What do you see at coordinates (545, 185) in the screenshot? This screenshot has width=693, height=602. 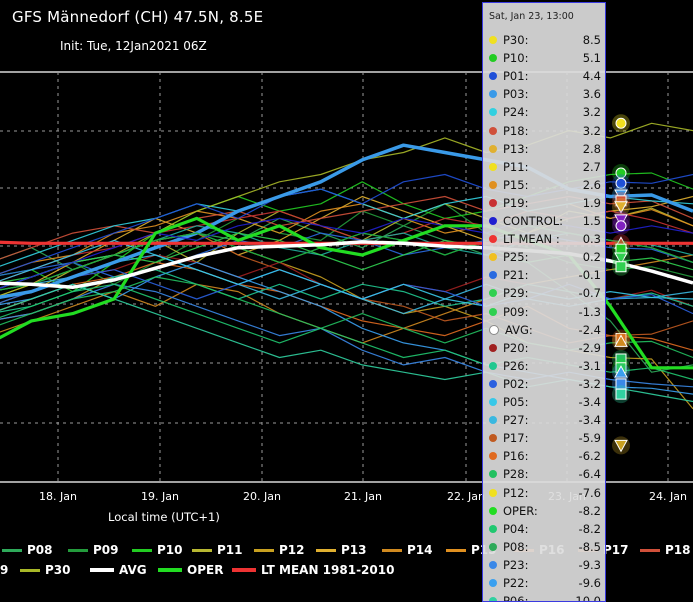 I see `tooltip-row: P15: 2.6` at bounding box center [545, 185].